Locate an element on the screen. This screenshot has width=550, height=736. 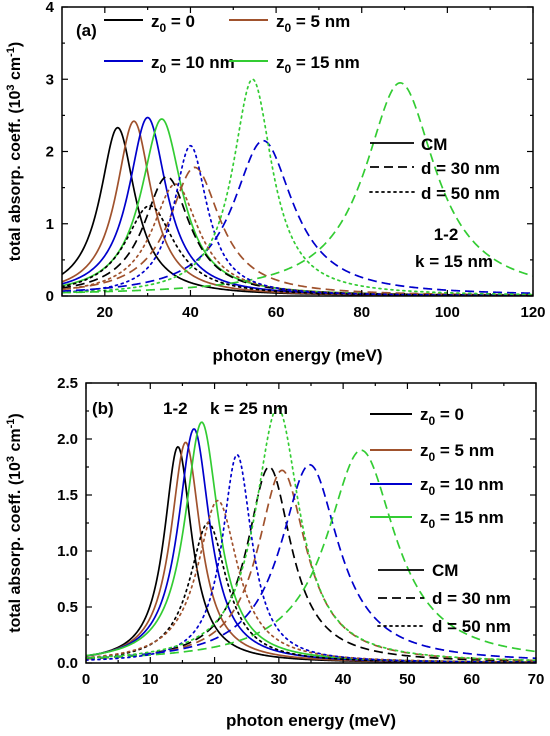
x-tick-label: 80 is located at coordinates (361, 312).